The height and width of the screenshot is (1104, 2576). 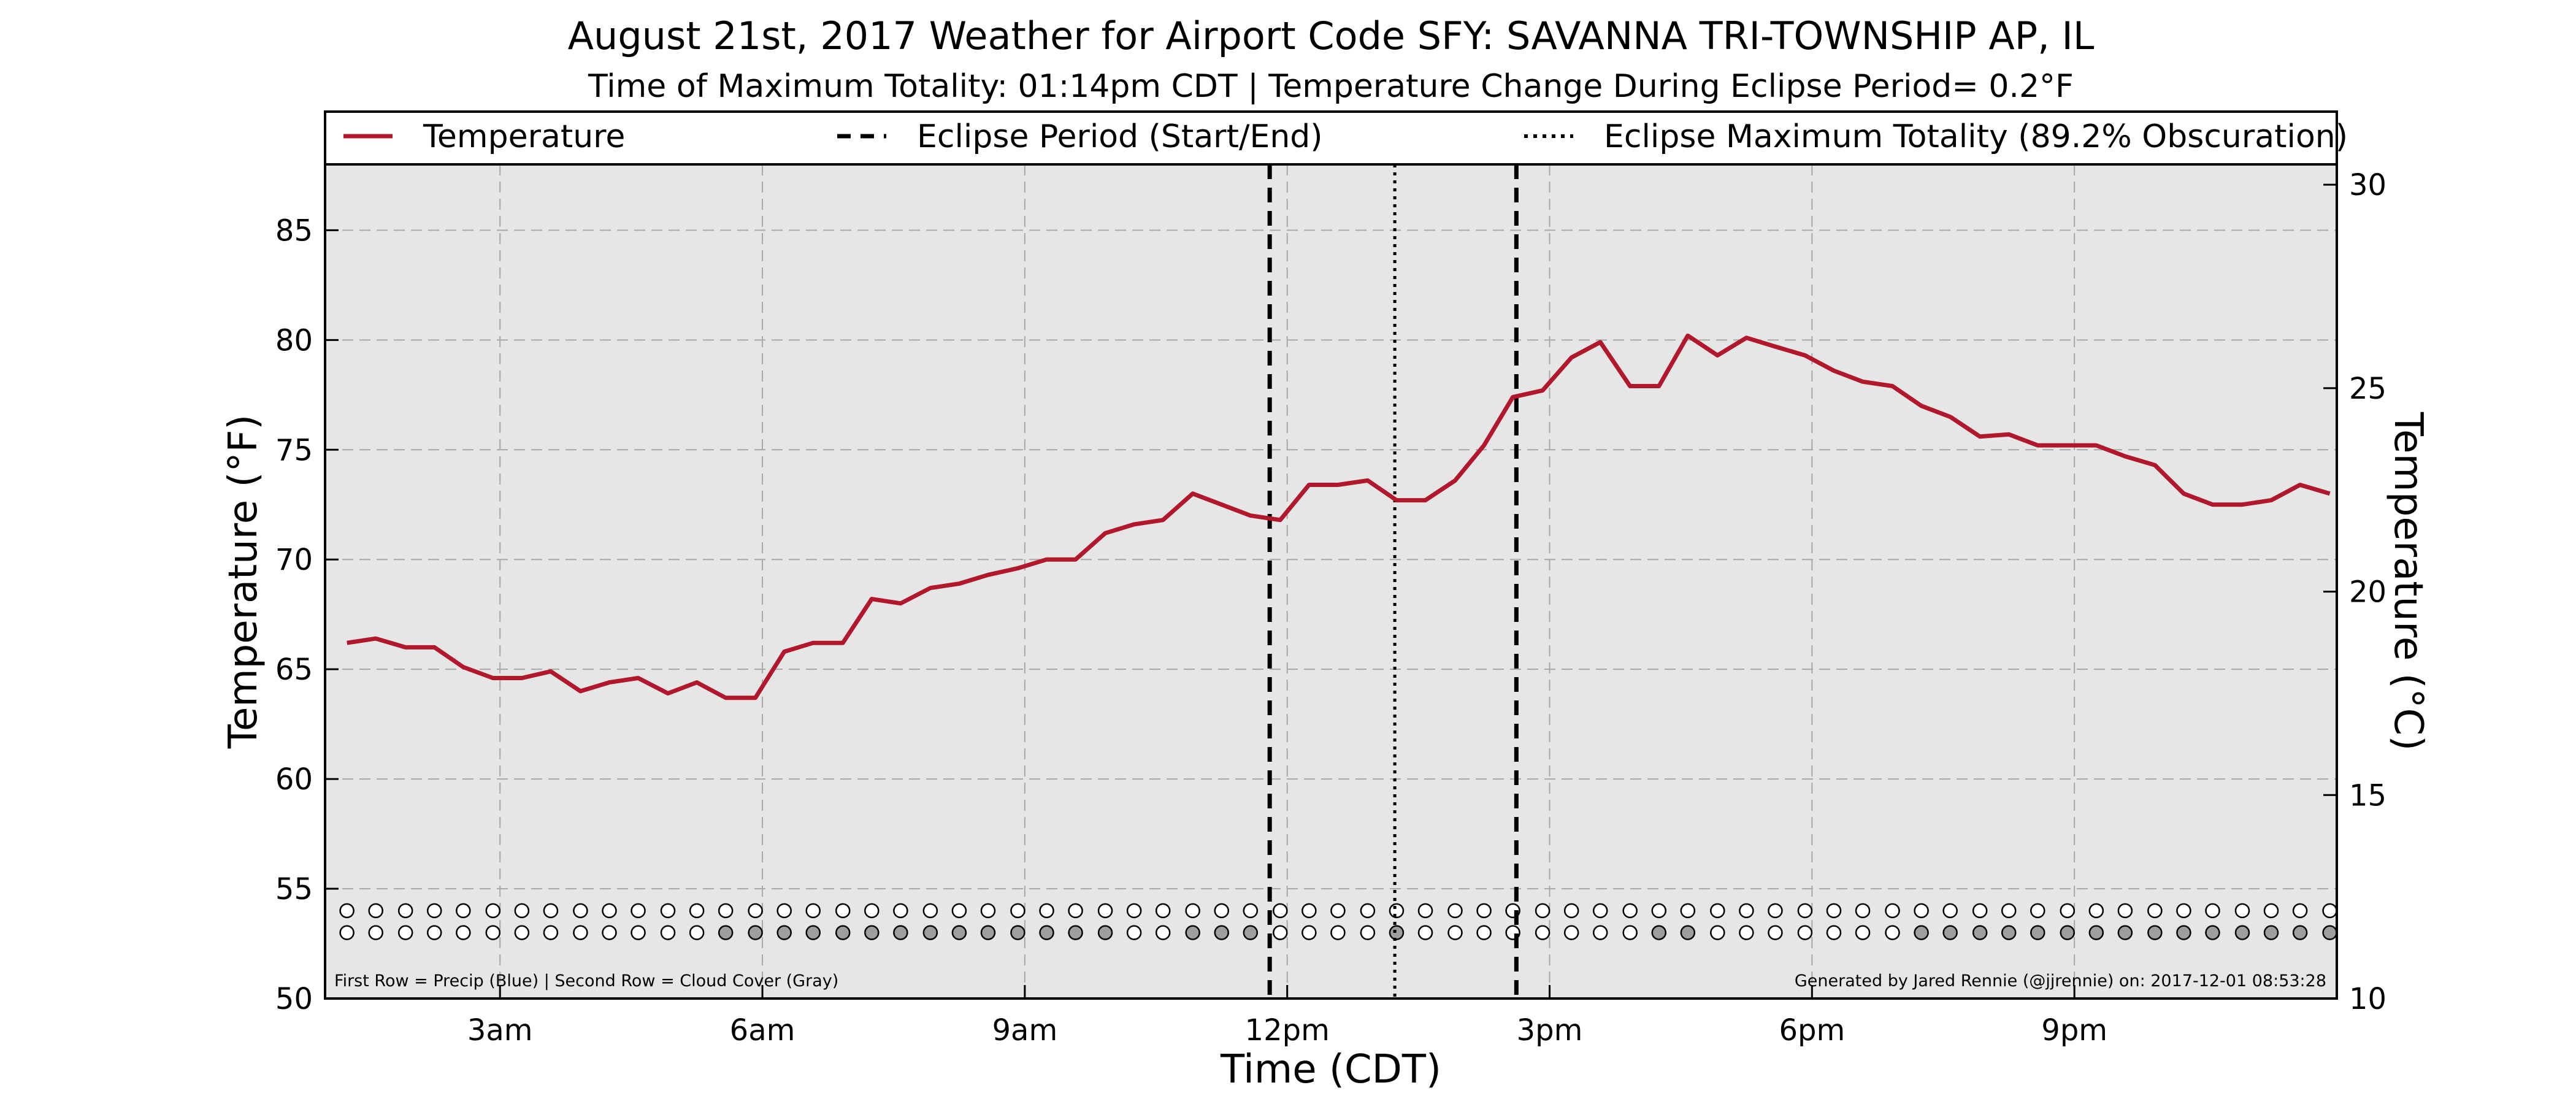 I want to click on x-tick-label: 6pm, so click(x=1812, y=1030).